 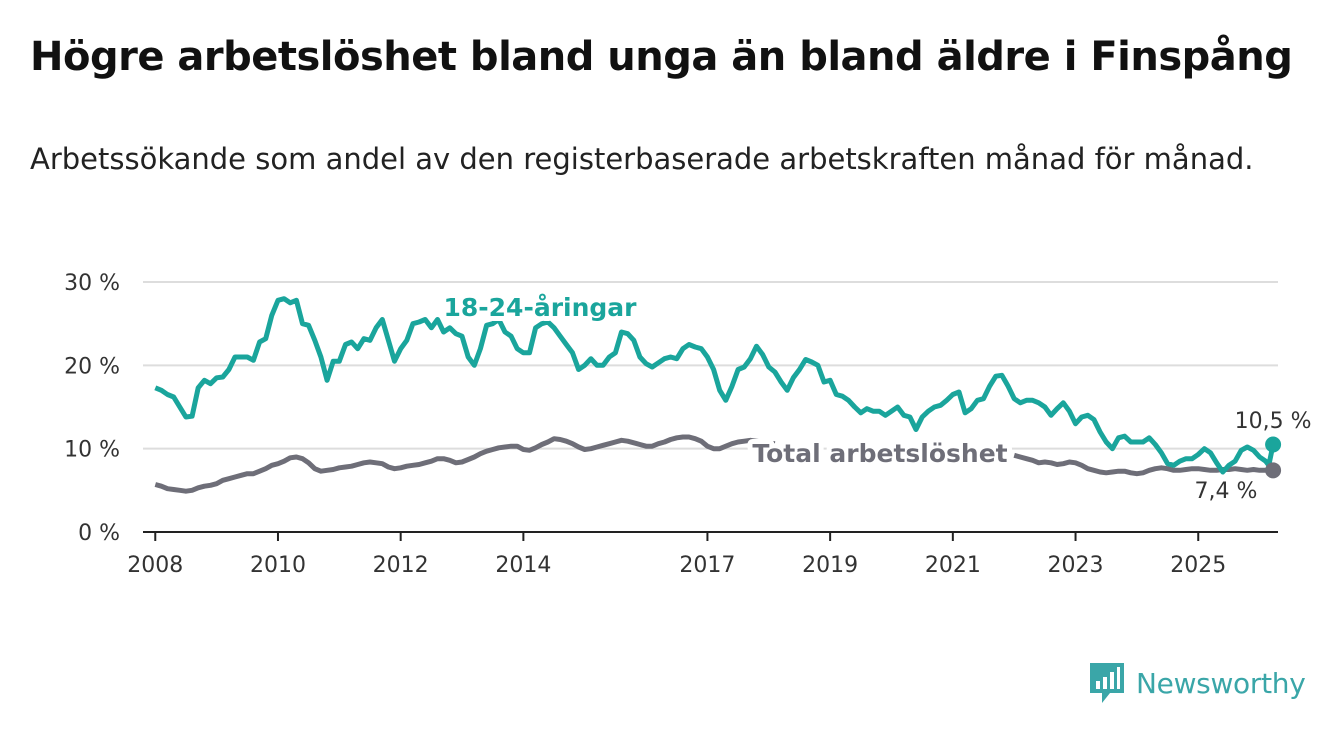 What do you see at coordinates (278, 565) in the screenshot?
I see `x-tick-label: 2010` at bounding box center [278, 565].